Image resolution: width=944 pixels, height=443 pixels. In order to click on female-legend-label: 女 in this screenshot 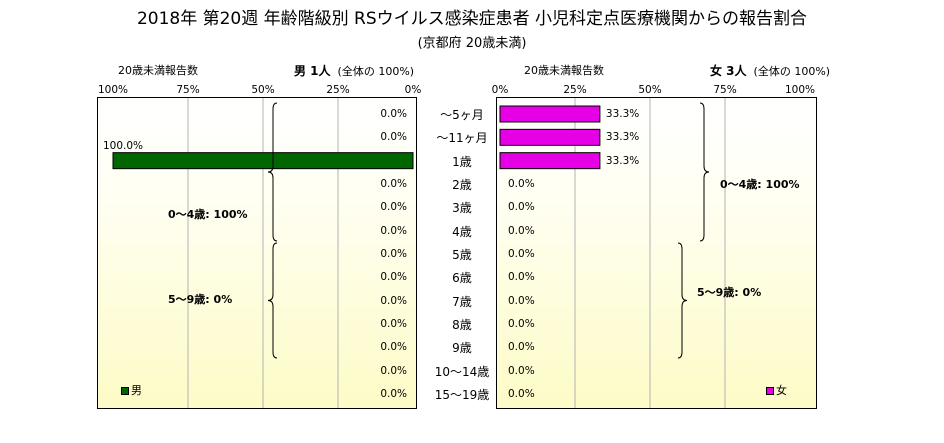, I will do `click(781, 390)`.